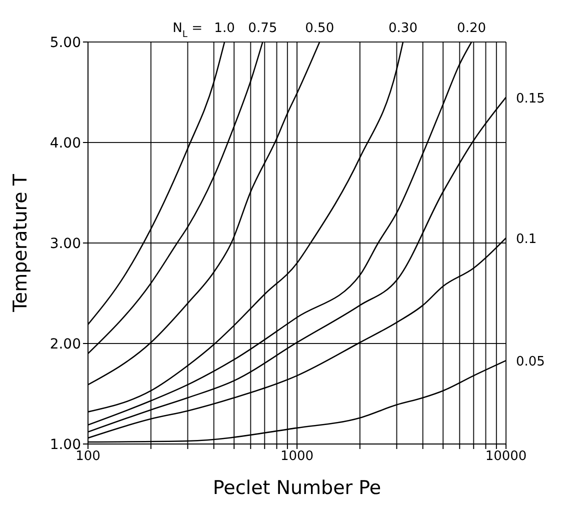 The image size is (566, 510). I want to click on legend-title: N$_{L}$ =, so click(187, 30).